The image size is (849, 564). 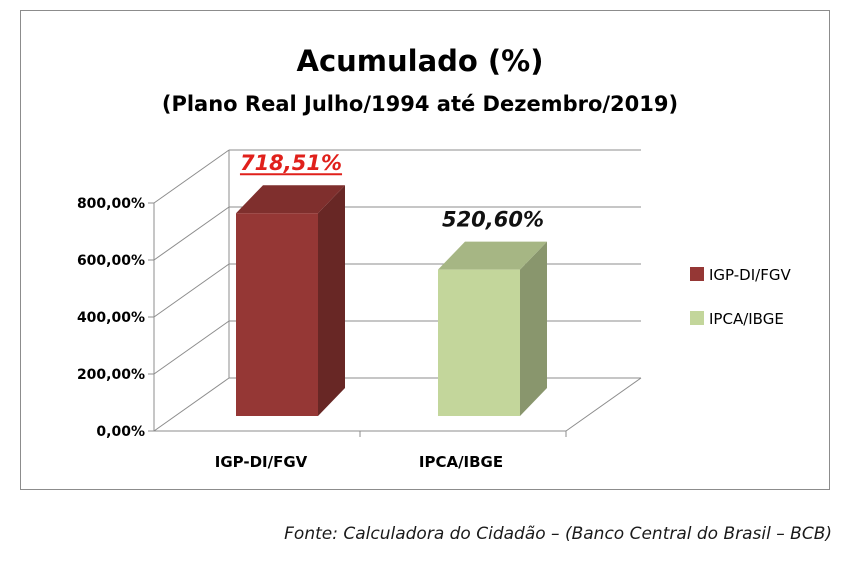 What do you see at coordinates (746, 319) in the screenshot?
I see `legend-label: IPCA/IBGE` at bounding box center [746, 319].